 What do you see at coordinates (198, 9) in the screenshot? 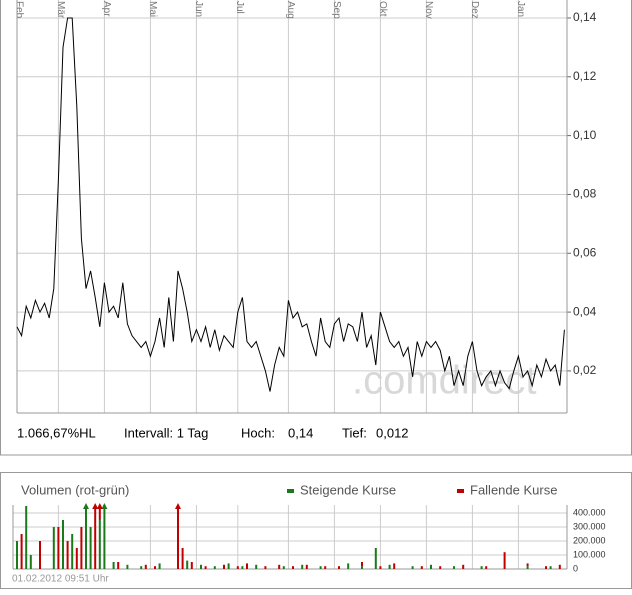
I see `x-tick-label: Jun` at bounding box center [198, 9].